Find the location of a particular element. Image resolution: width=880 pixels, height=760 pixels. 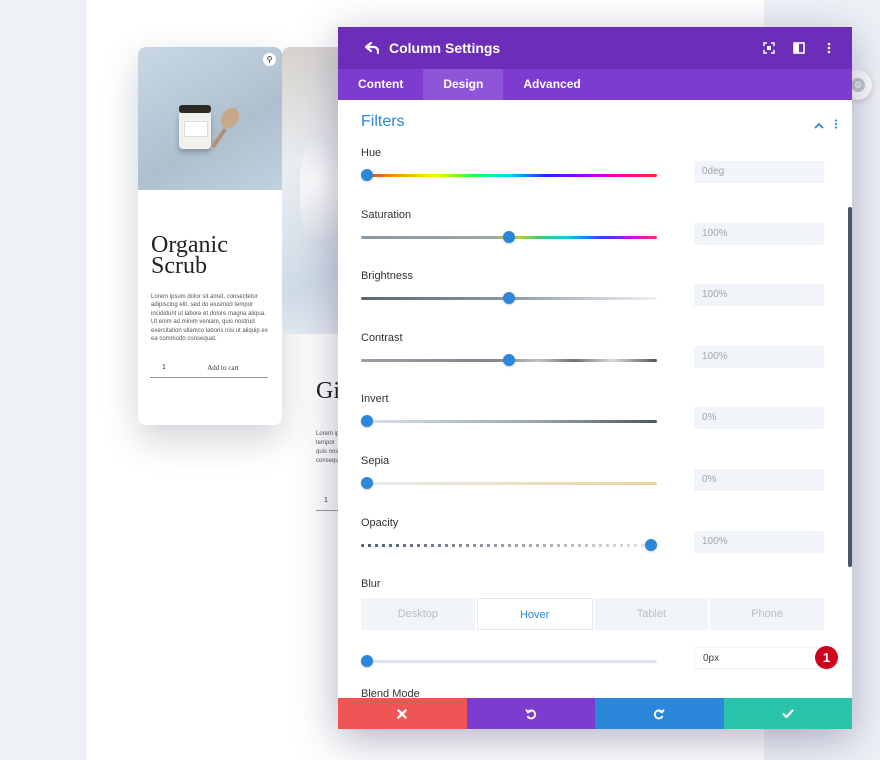

filter-label: Sepia is located at coordinates (375, 461).